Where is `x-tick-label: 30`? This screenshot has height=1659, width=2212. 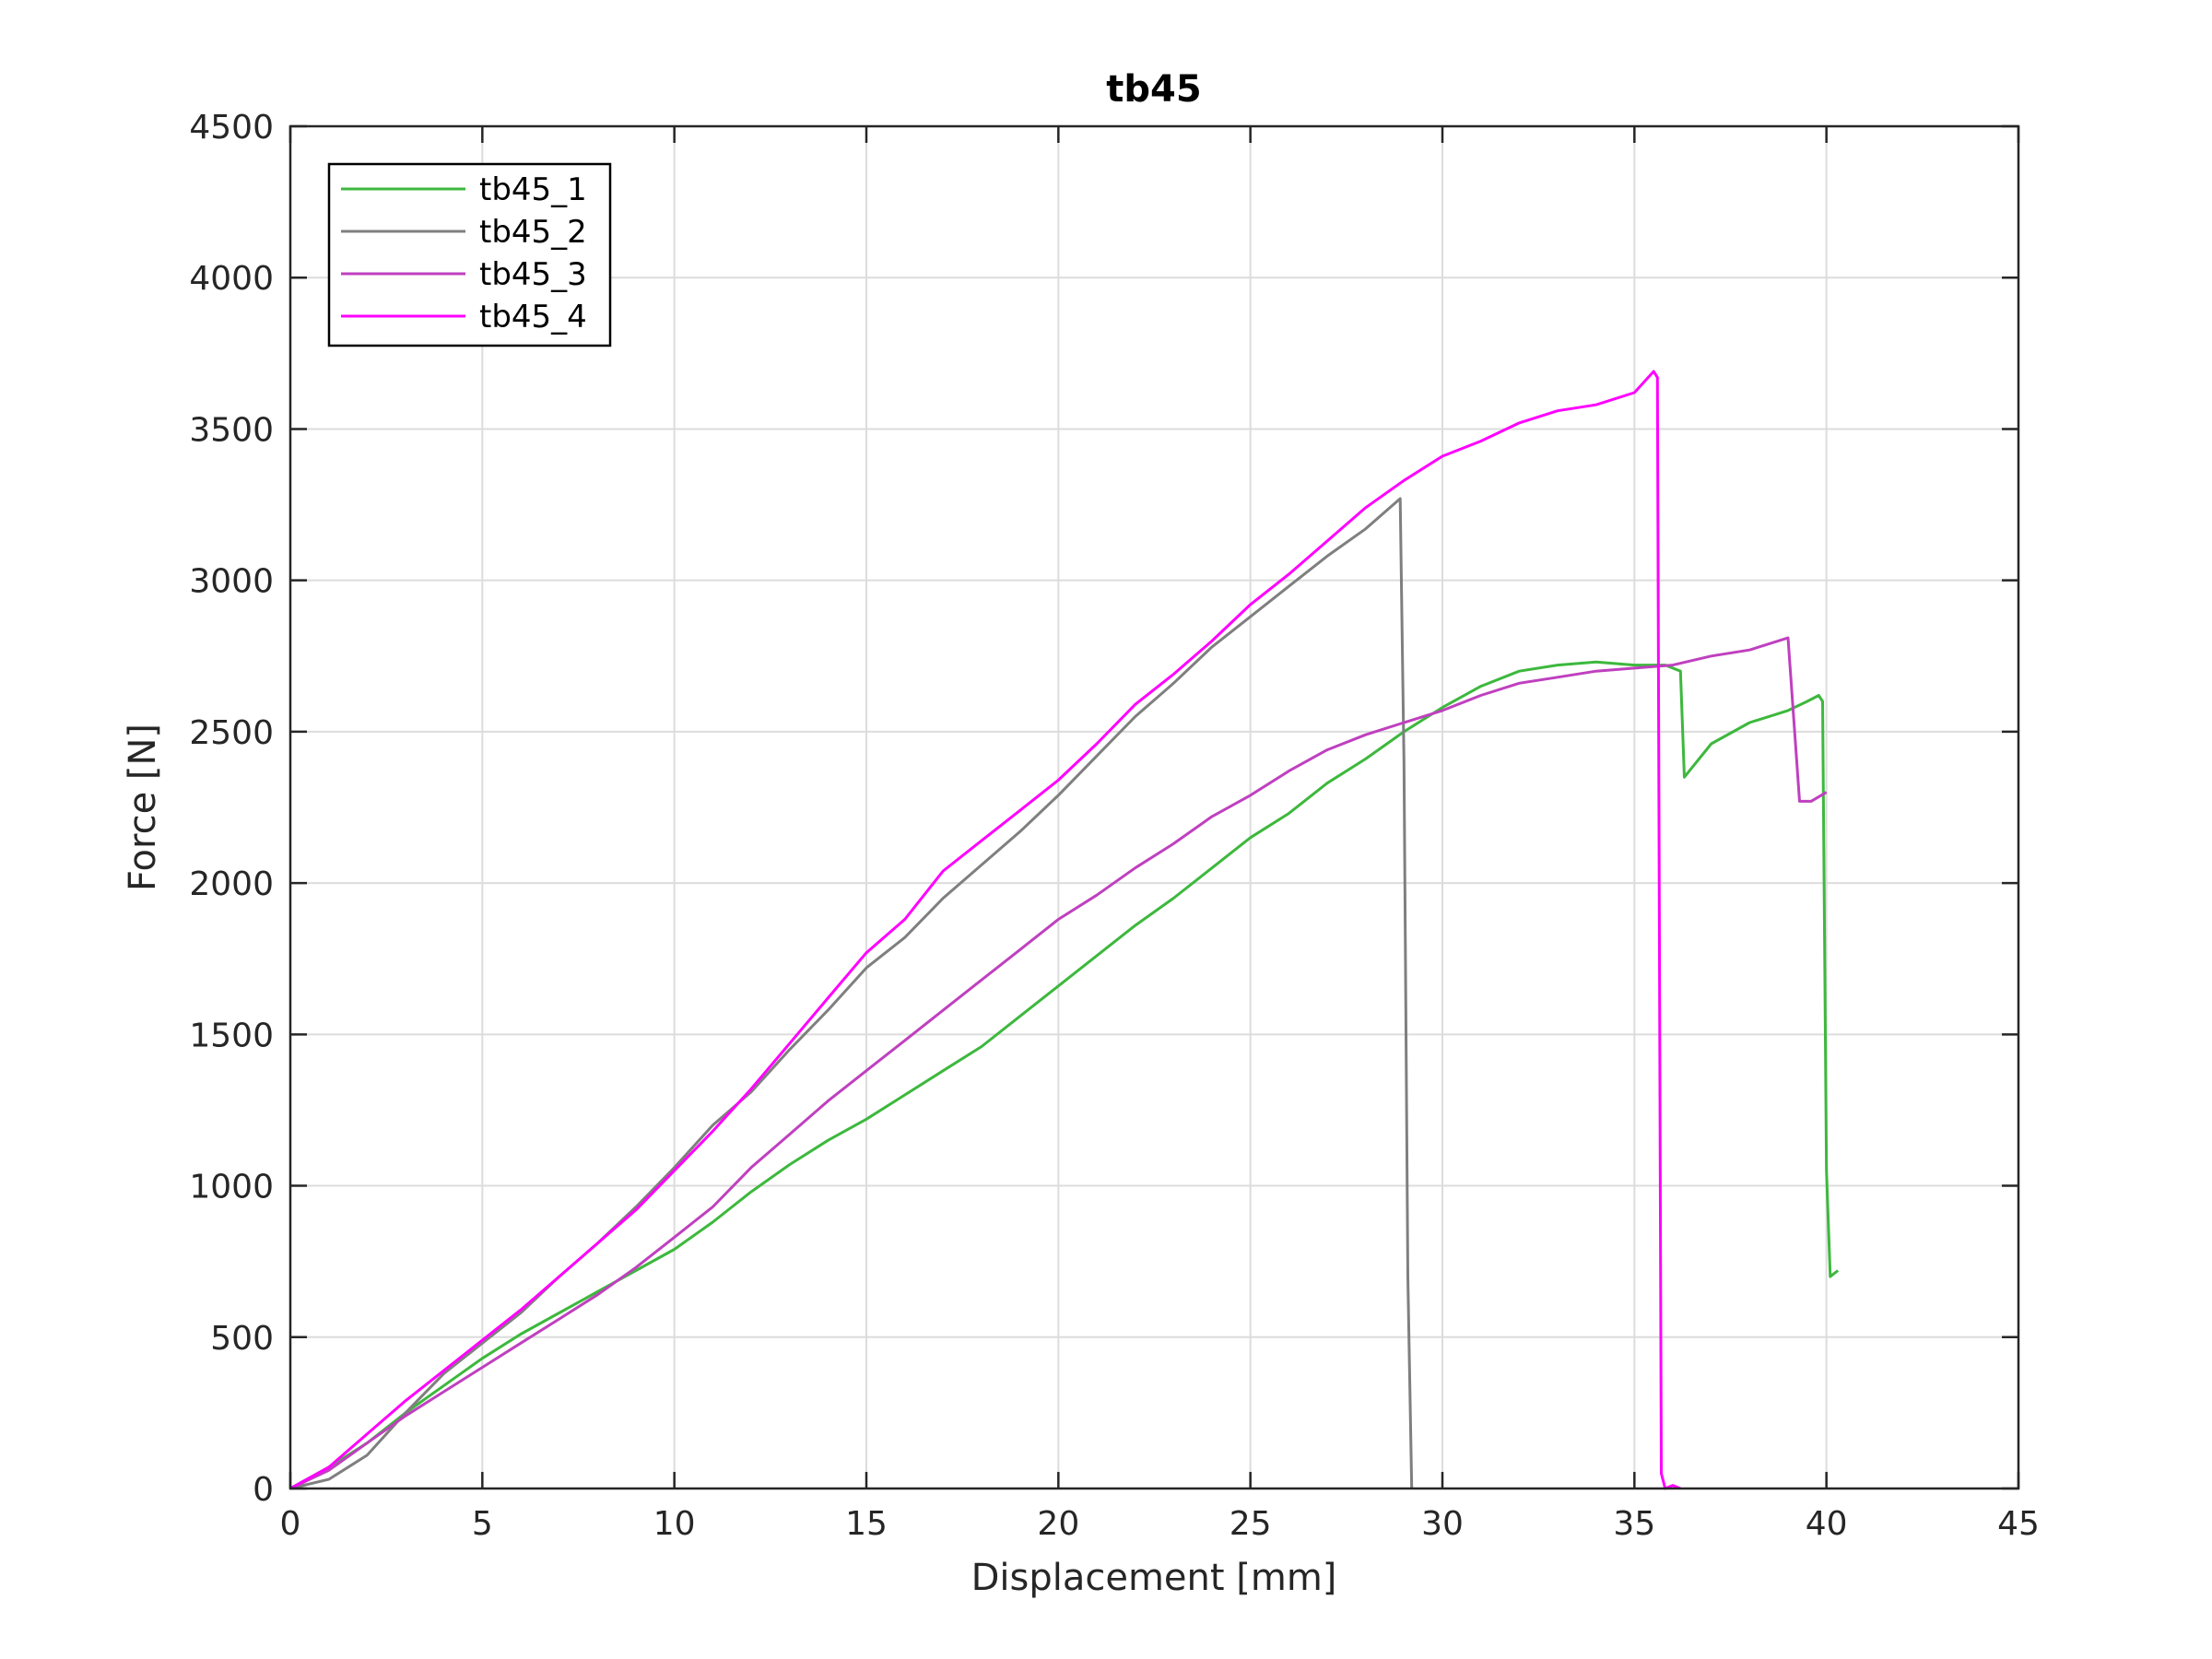
x-tick-label: 30 is located at coordinates (1442, 1524).